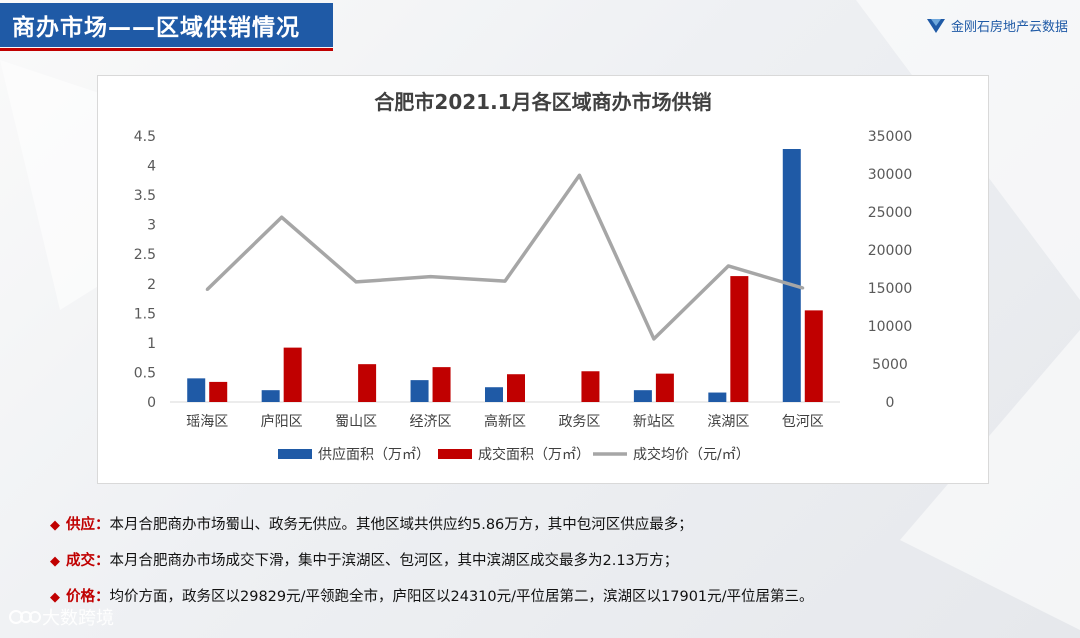 This screenshot has height=638, width=1080. What do you see at coordinates (207, 422) in the screenshot?
I see `x-tick-label: 瑶海区` at bounding box center [207, 422].